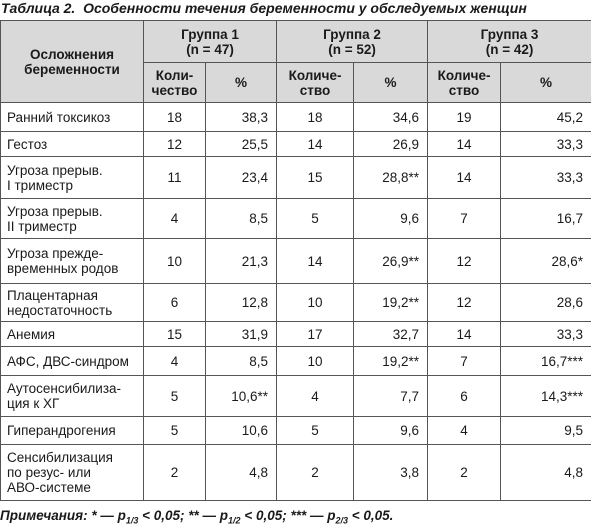 This screenshot has height=526, width=591. Describe the element at coordinates (307, 515) in the screenshot. I see `note-mark: *** —` at that location.